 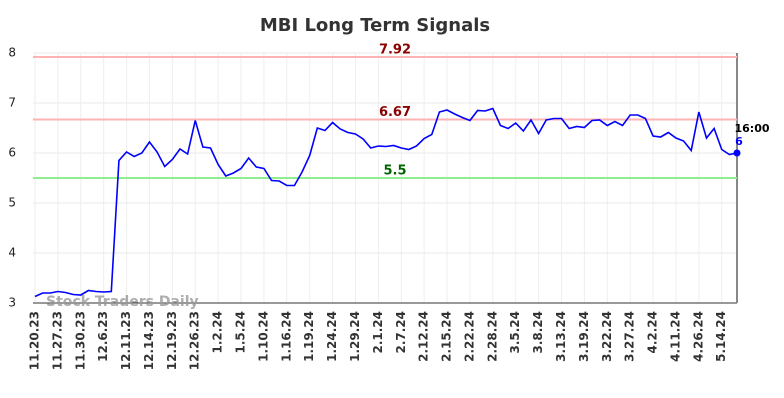 What do you see at coordinates (195, 340) in the screenshot?
I see `x-tick-label: 12.26.23` at bounding box center [195, 340].